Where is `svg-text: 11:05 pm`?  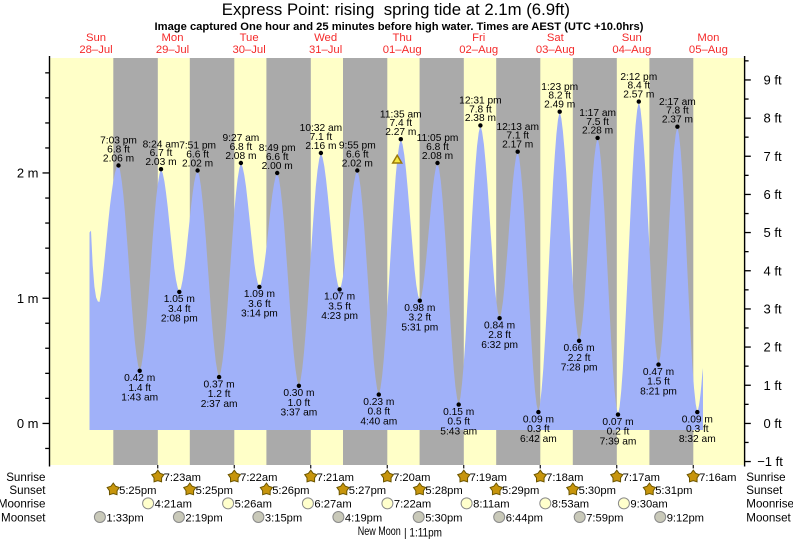
svg-text: 11:05 pm is located at coordinates (438, 138).